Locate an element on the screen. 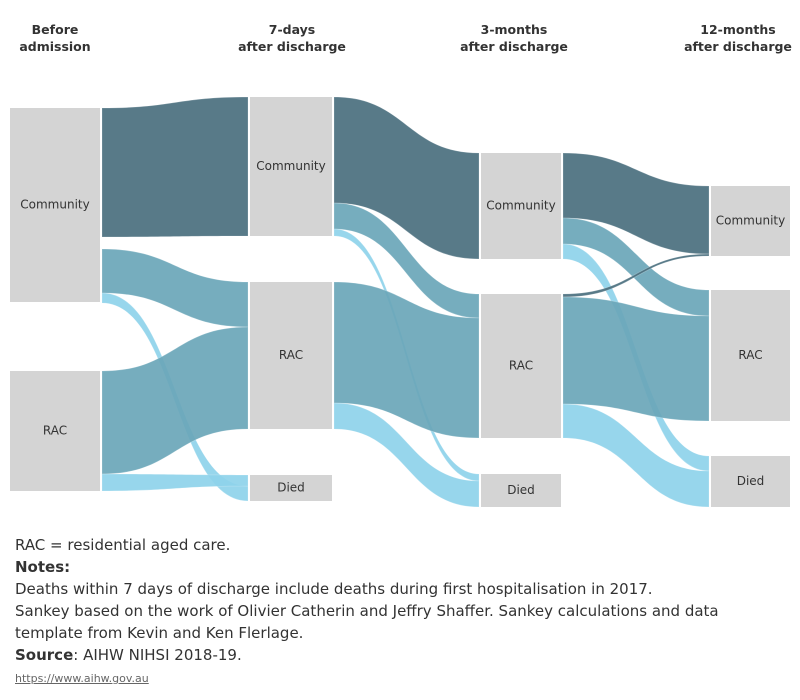  source-link: https://www.aihw.gov.au is located at coordinates (82, 678).